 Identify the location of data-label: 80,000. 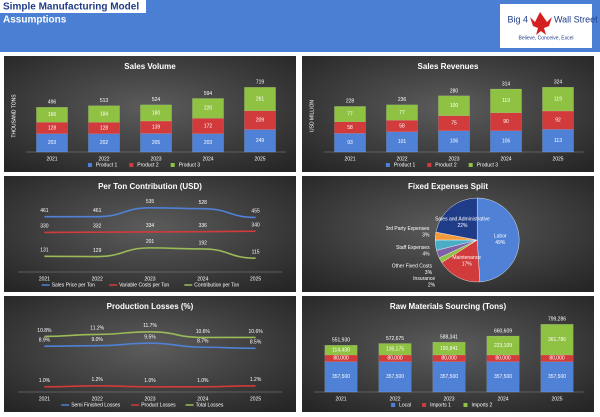
(503, 359).